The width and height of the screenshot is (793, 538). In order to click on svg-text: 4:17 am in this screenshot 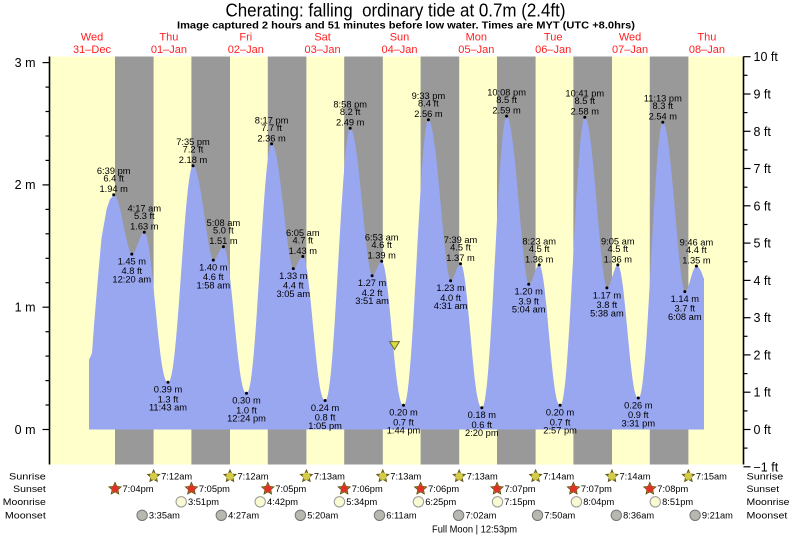, I will do `click(145, 209)`.